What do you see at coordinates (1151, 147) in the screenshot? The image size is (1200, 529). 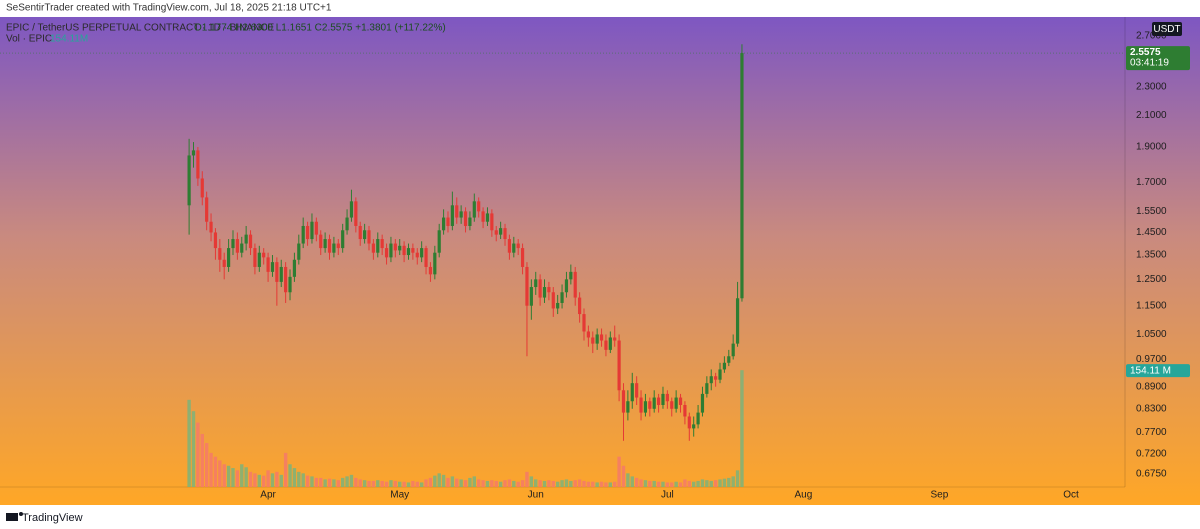 I see `y-tick-label: 1.9000` at bounding box center [1151, 147].